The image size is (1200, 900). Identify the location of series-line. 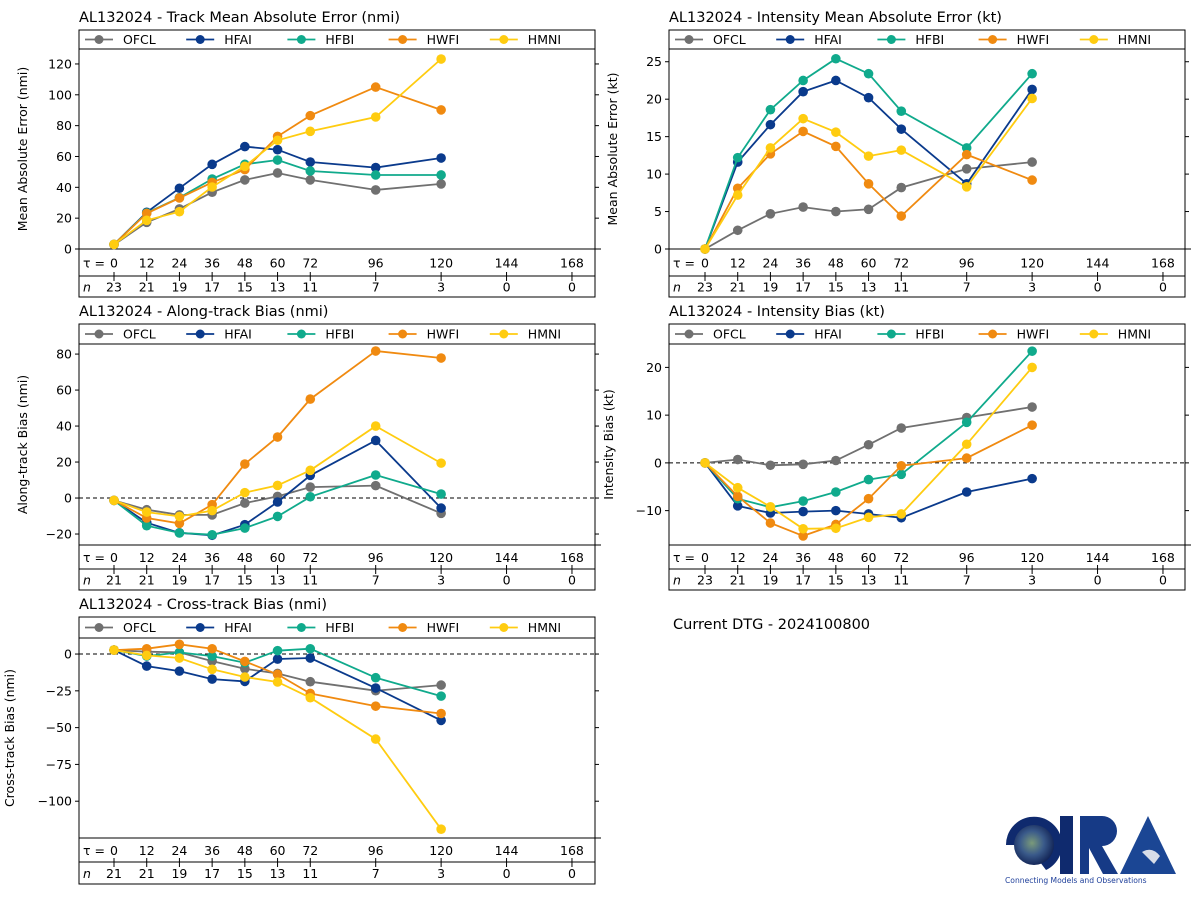
(277, 209).